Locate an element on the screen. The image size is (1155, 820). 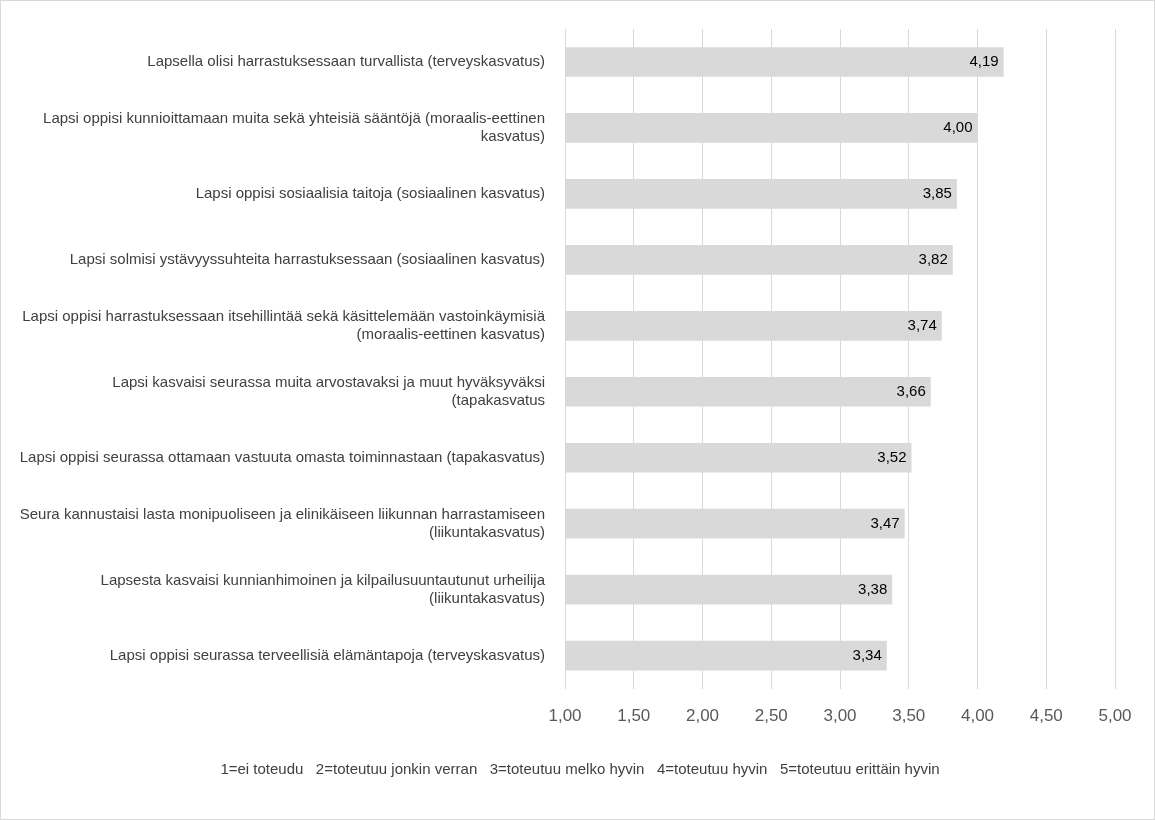
y-tick-label: Lapsi oppisi kunnioittamaan muita sekä yhteisiä sääntöjä (moraalis-eettinen kasvatus) is located at coordinates (294, 127).